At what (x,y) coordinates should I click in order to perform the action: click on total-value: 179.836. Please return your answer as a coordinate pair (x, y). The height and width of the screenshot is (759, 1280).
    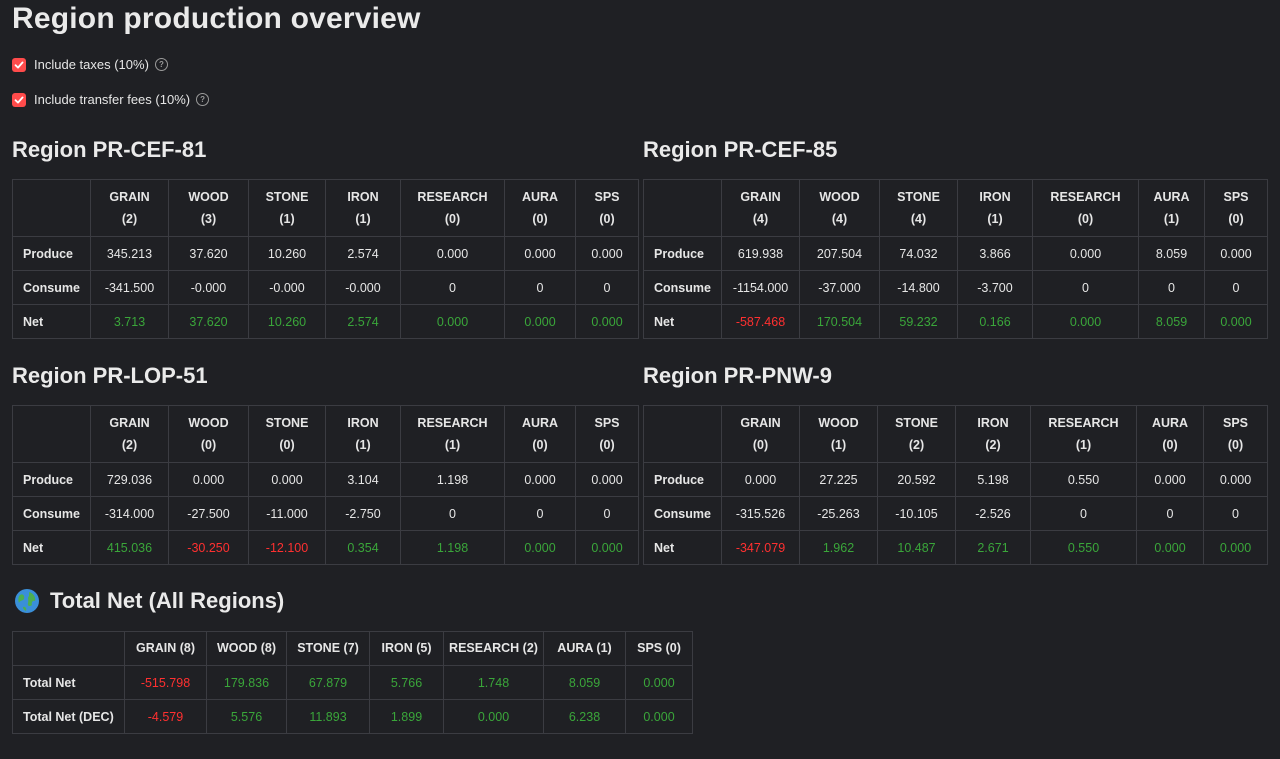
    Looking at the image, I should click on (246, 682).